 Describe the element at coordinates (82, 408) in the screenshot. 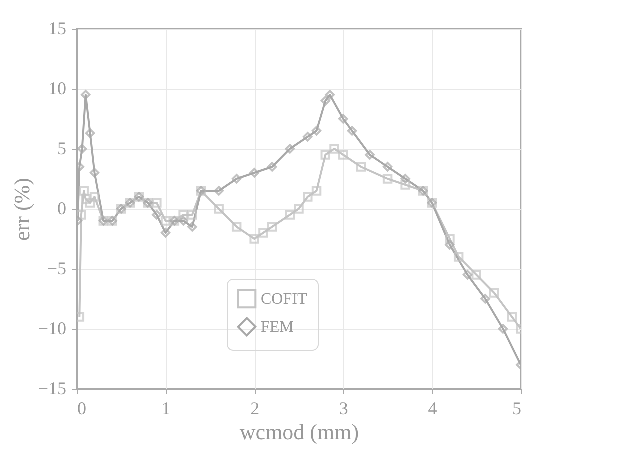

I see `x-tick-label: 0` at that location.